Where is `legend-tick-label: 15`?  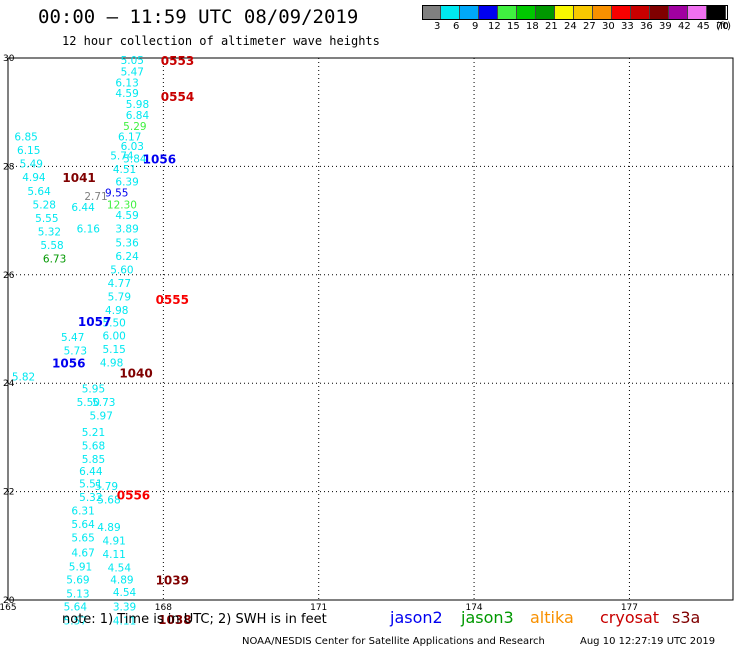 legend-tick-label: 15 is located at coordinates (513, 26).